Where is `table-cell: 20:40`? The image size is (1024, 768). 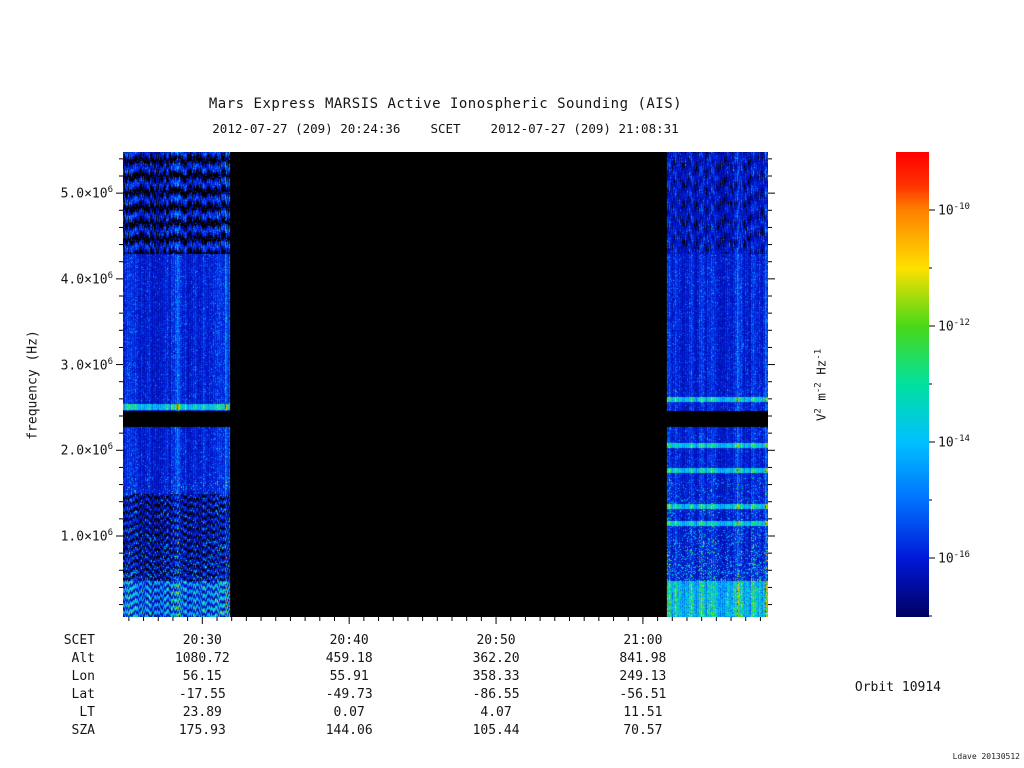 table-cell: 20:40 is located at coordinates (349, 640).